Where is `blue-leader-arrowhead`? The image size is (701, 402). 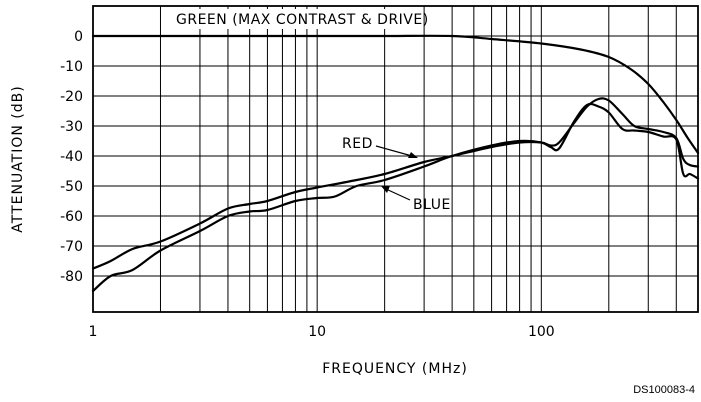
blue-leader-arrowhead is located at coordinates (385, 189).